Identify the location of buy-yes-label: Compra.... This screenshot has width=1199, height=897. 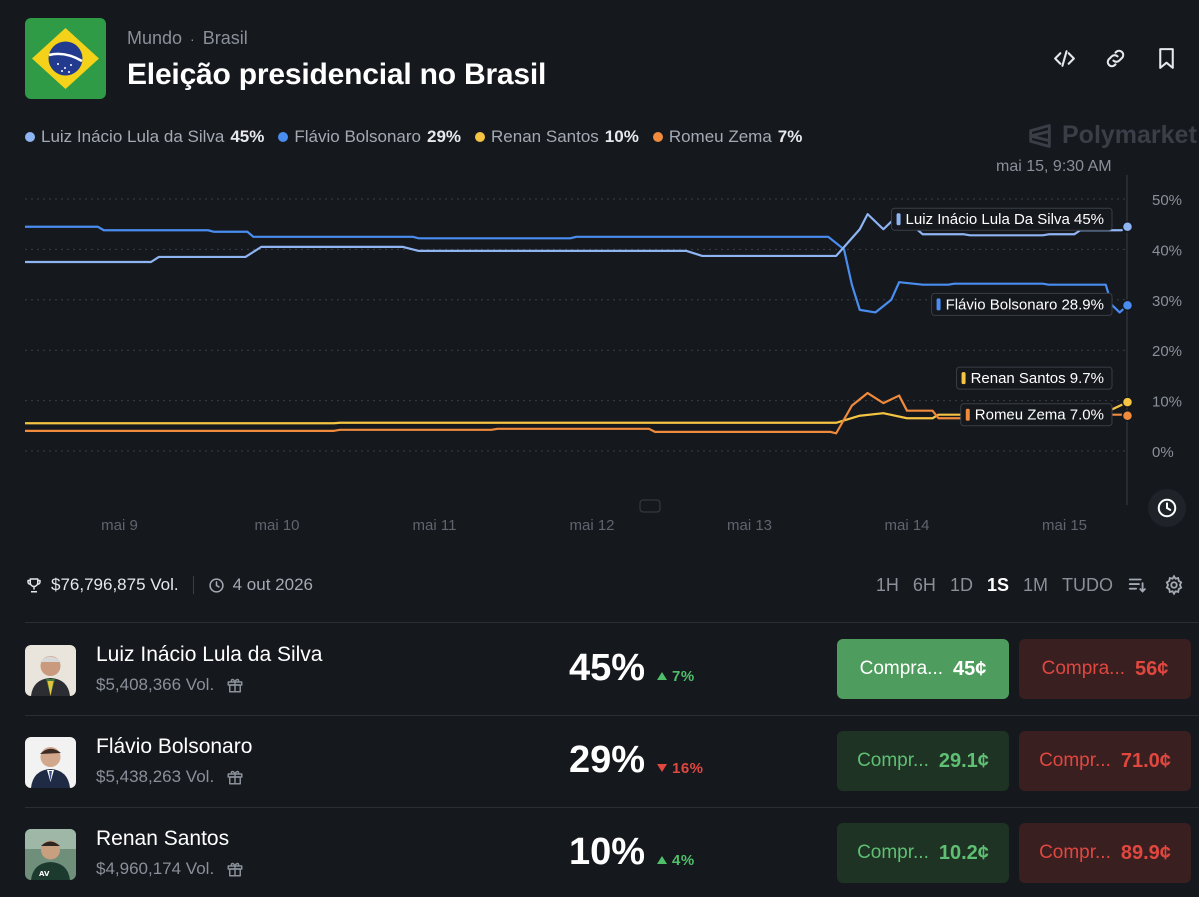
(901, 668).